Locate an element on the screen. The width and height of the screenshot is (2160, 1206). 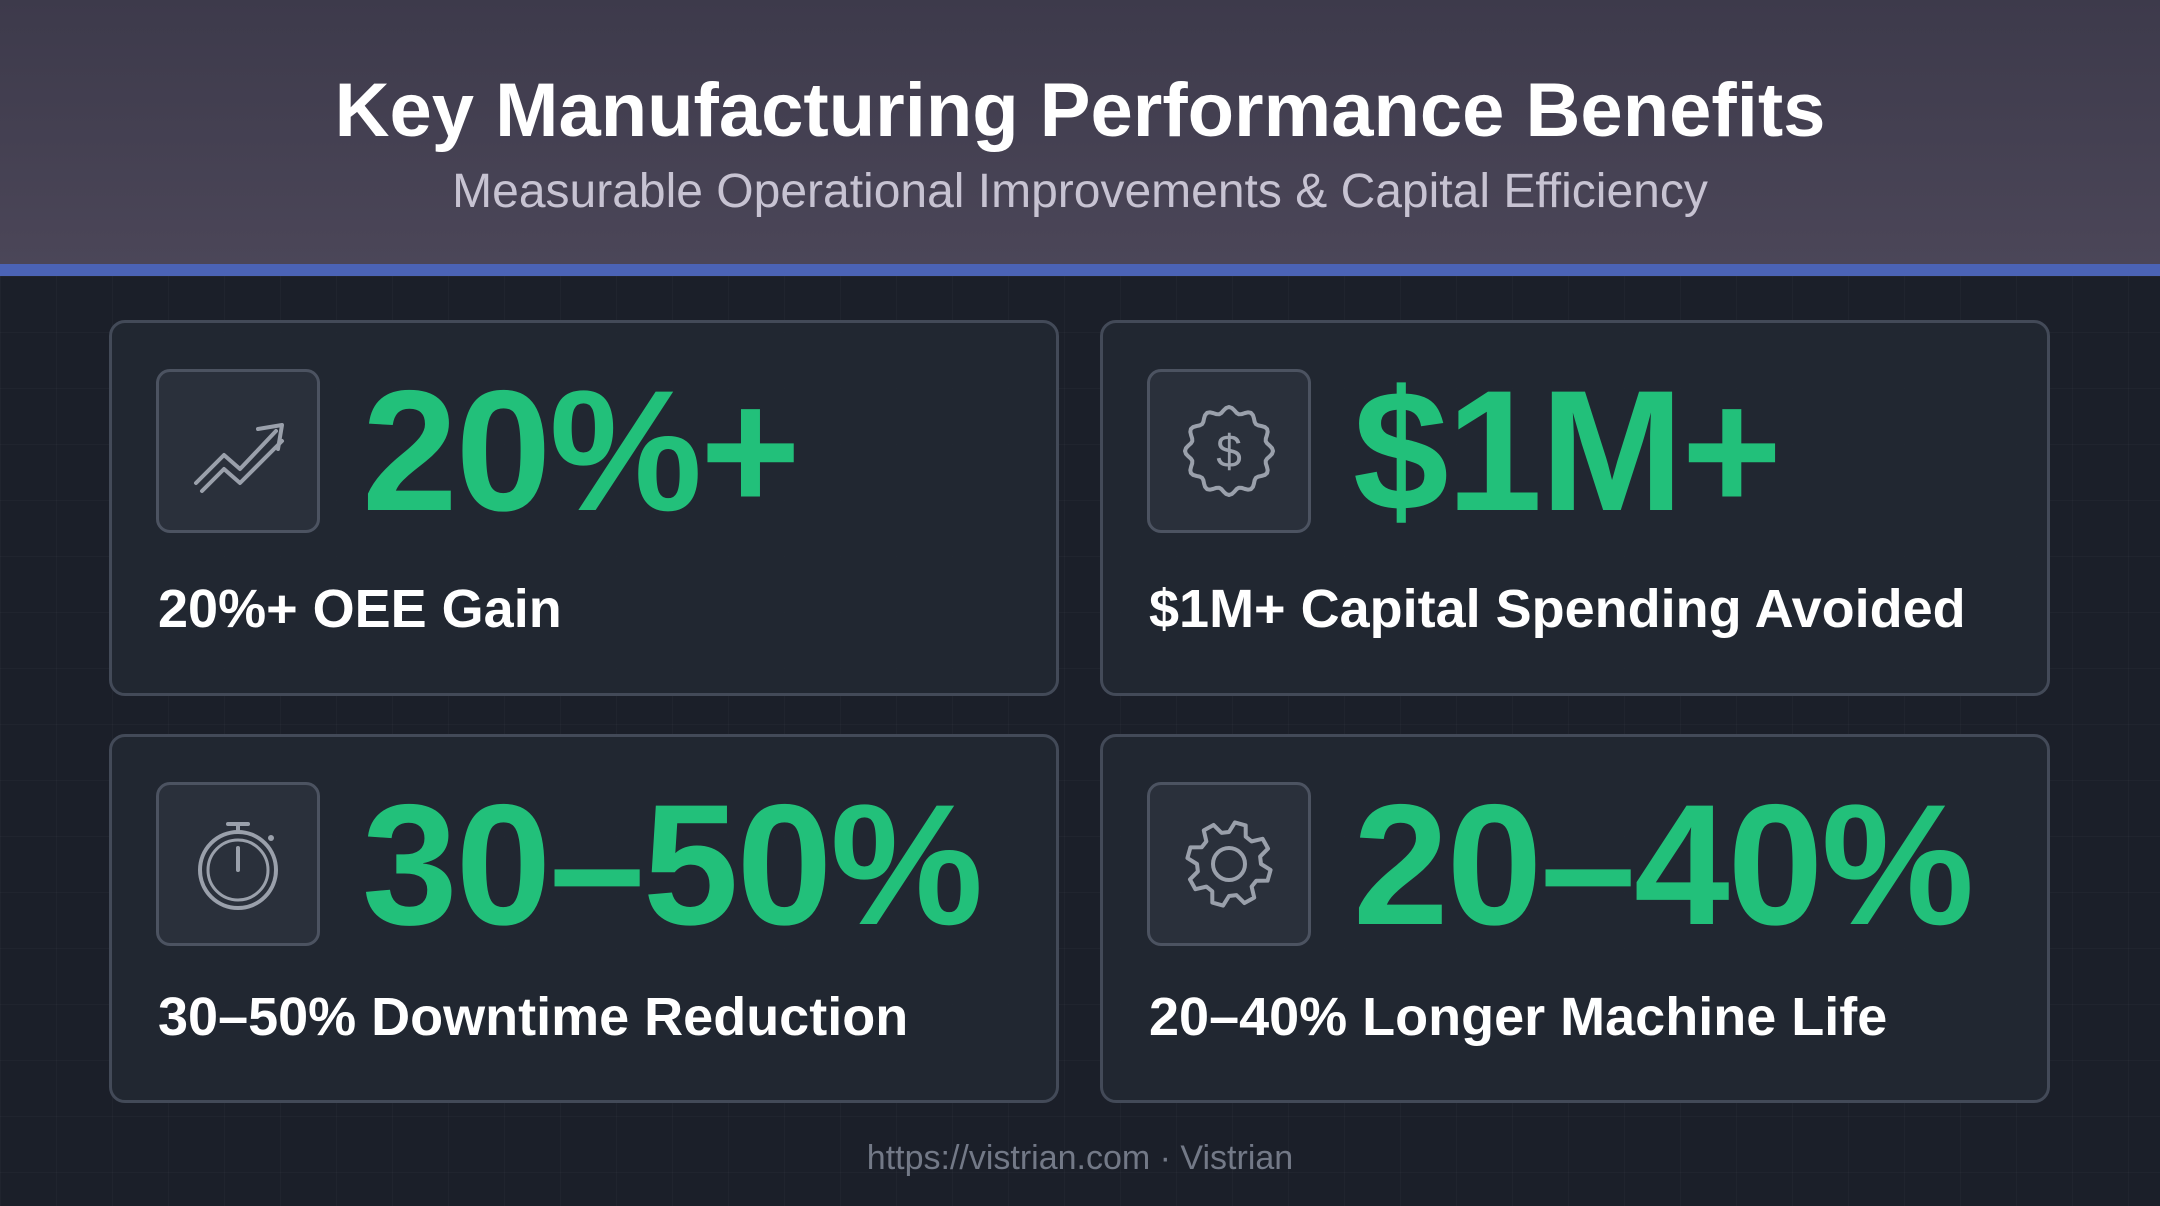
metric-card-oee: 20%+ 20%+ OEE Gain is located at coordinates (584, 508).